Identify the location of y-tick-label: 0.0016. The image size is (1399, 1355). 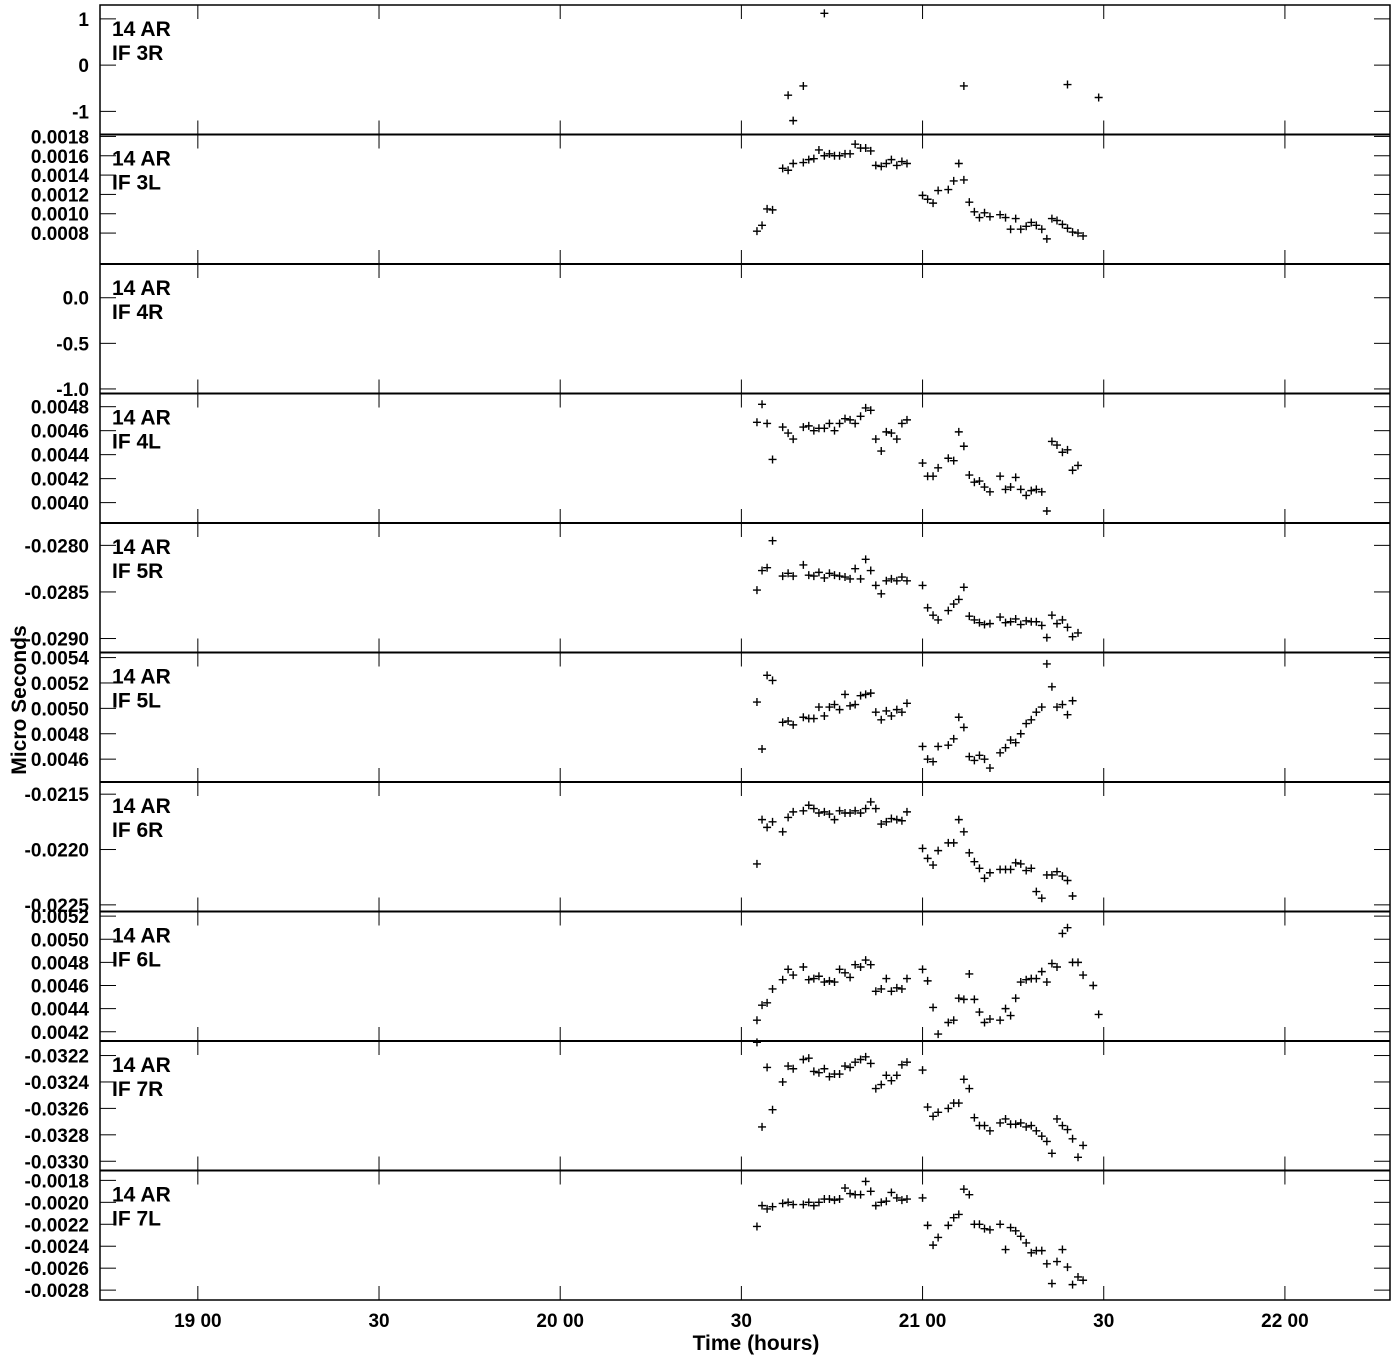
(60, 157).